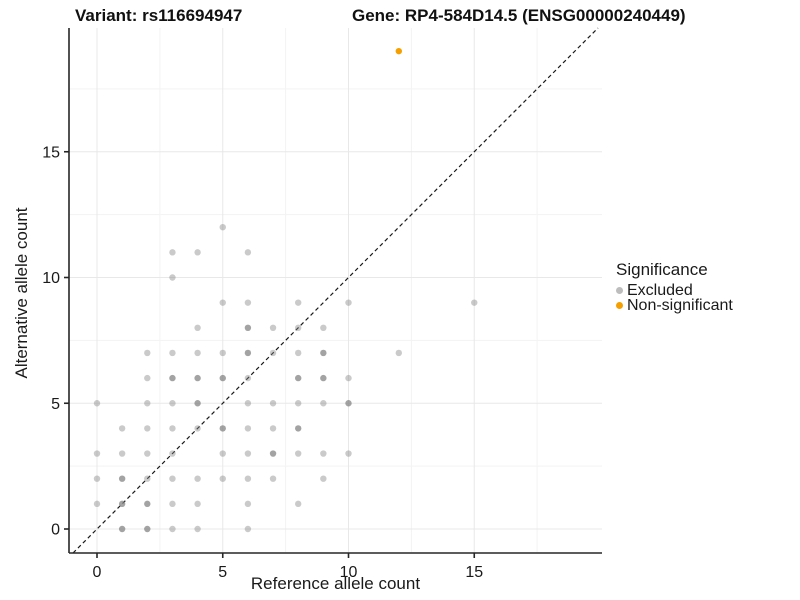 The height and width of the screenshot is (600, 800). Describe the element at coordinates (680, 305) in the screenshot. I see `legend-item-label: Non-significant` at that location.